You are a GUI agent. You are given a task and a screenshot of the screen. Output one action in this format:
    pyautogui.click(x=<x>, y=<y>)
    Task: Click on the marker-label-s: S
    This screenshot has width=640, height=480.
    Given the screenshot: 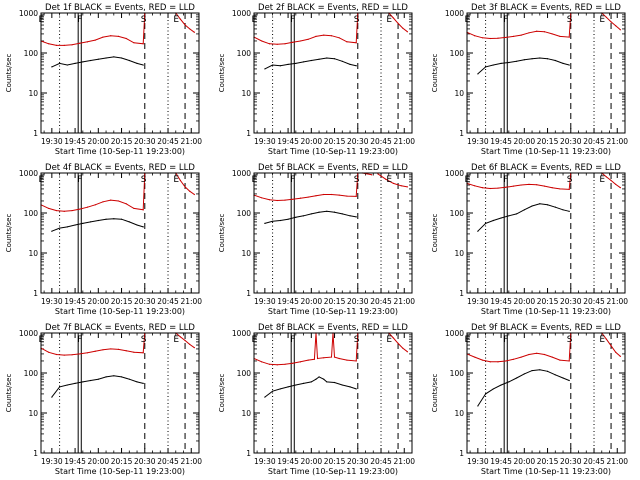 What is the action you would take?
    pyautogui.click(x=570, y=340)
    